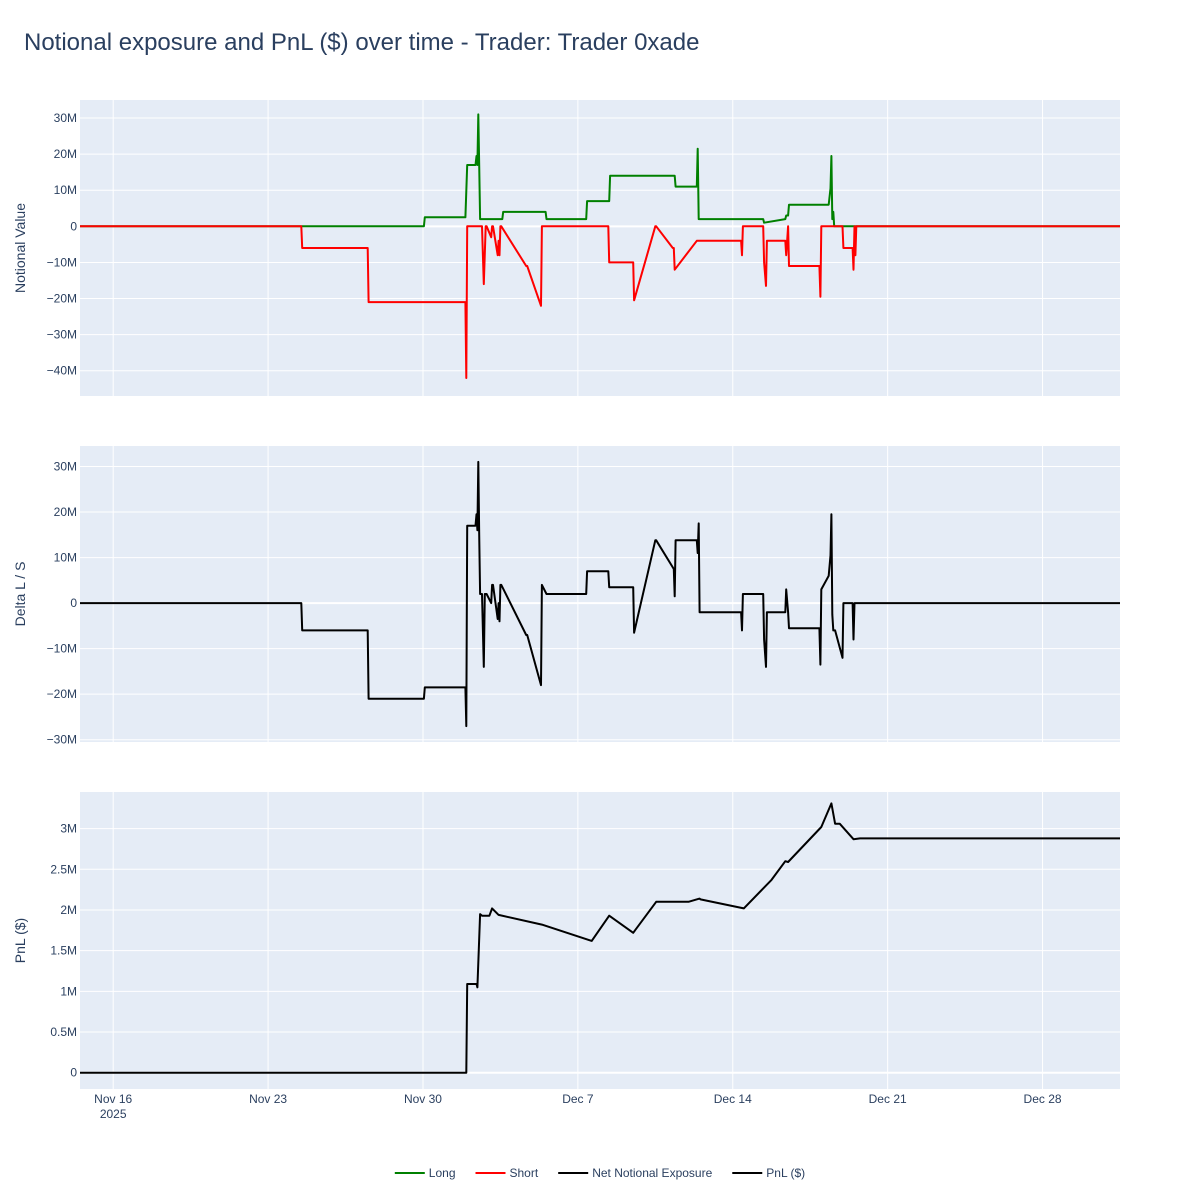 This screenshot has height=1200, width=1200. I want to click on y-tick-label: 1M, so click(68, 991).